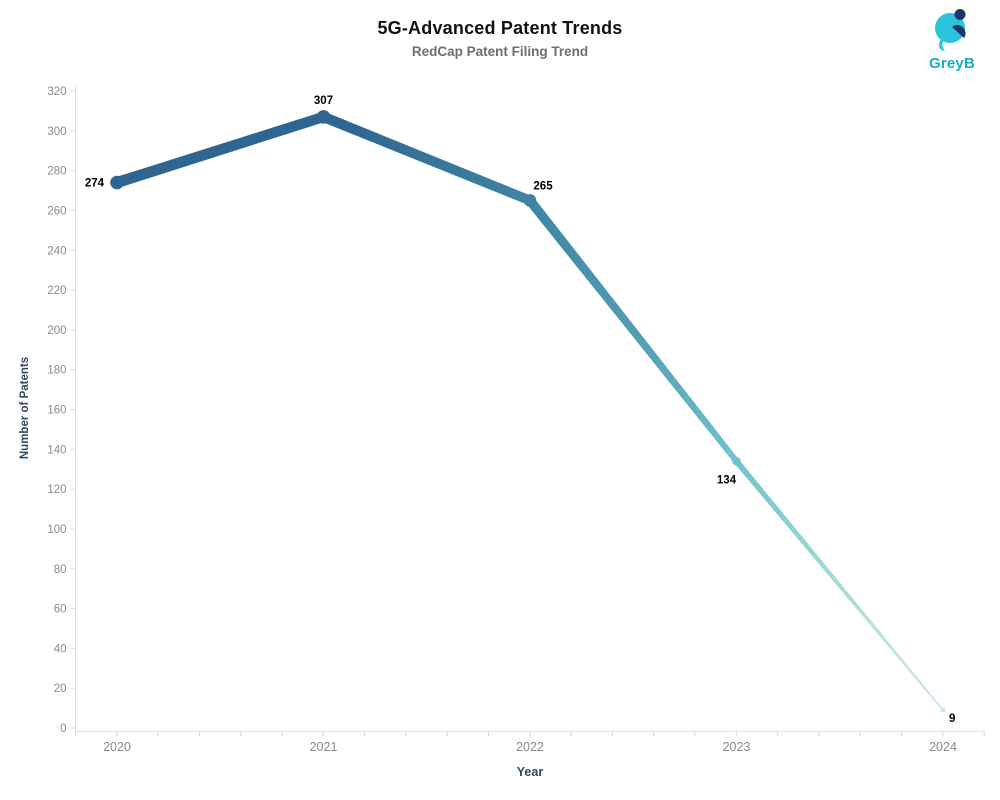 This screenshot has height=800, width=1000. What do you see at coordinates (530, 747) in the screenshot?
I see `x-tick-label: 2022` at bounding box center [530, 747].